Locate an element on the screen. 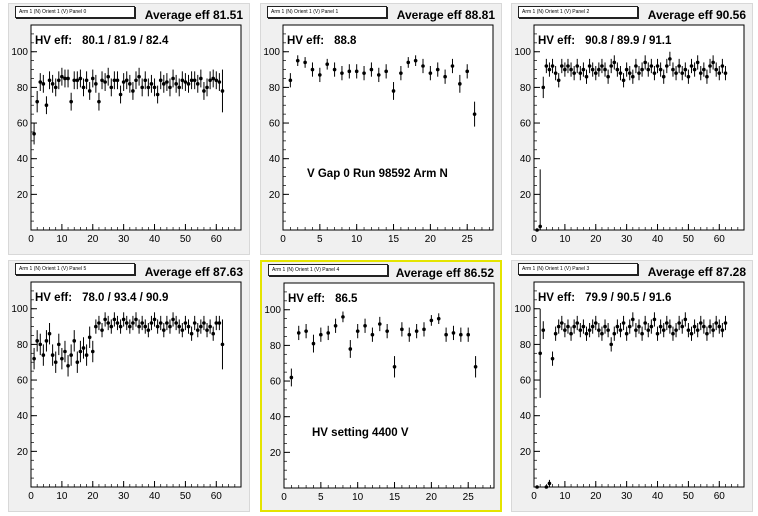 This screenshot has width=758, height=516. y-tick-label: 80 is located at coordinates (23, 88).